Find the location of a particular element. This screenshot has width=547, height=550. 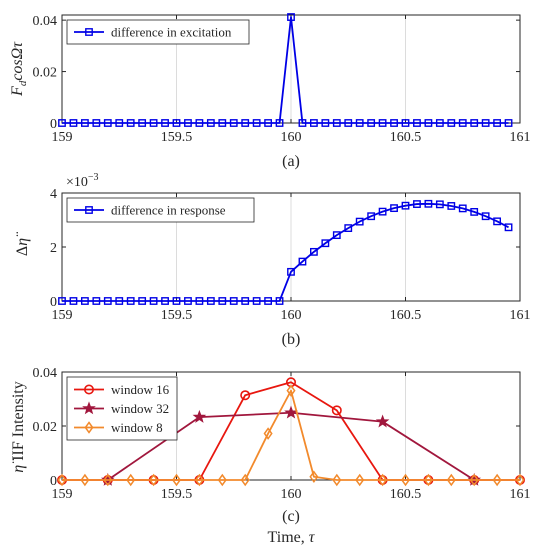

panel-b-exponent-label: ×10⁻³ is located at coordinates (82, 181).